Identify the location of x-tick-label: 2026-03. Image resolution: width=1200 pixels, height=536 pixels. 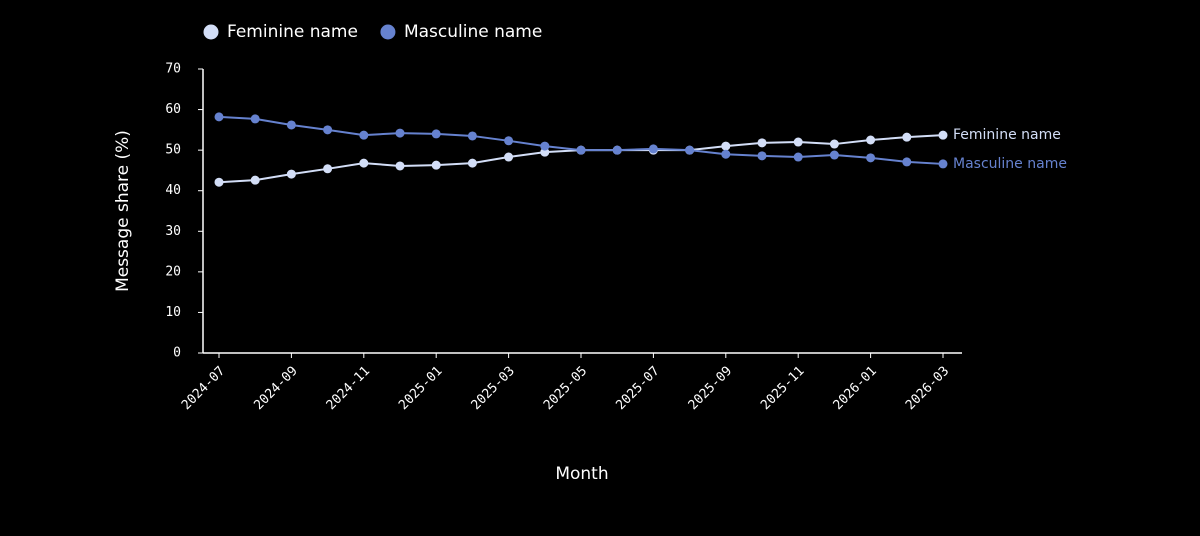
(927, 388).